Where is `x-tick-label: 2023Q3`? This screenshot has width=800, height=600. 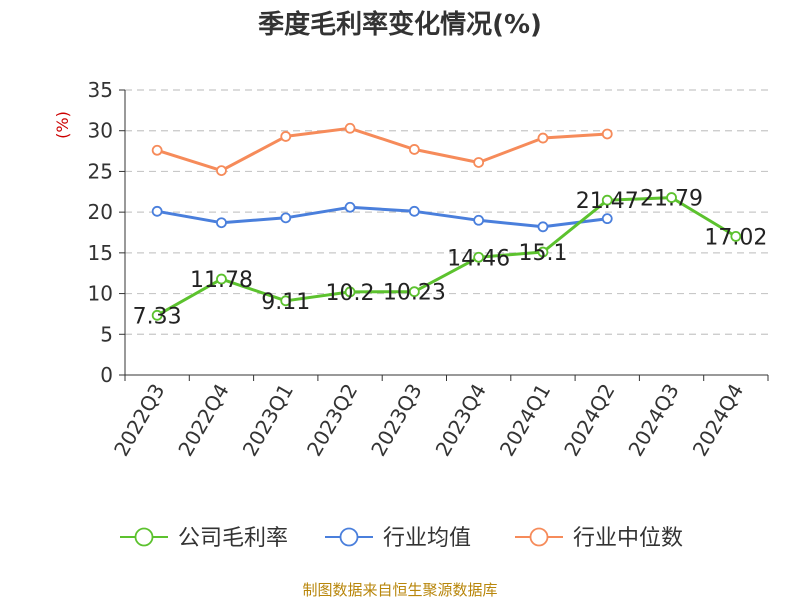 x-tick-label: 2023Q3 is located at coordinates (396, 420).